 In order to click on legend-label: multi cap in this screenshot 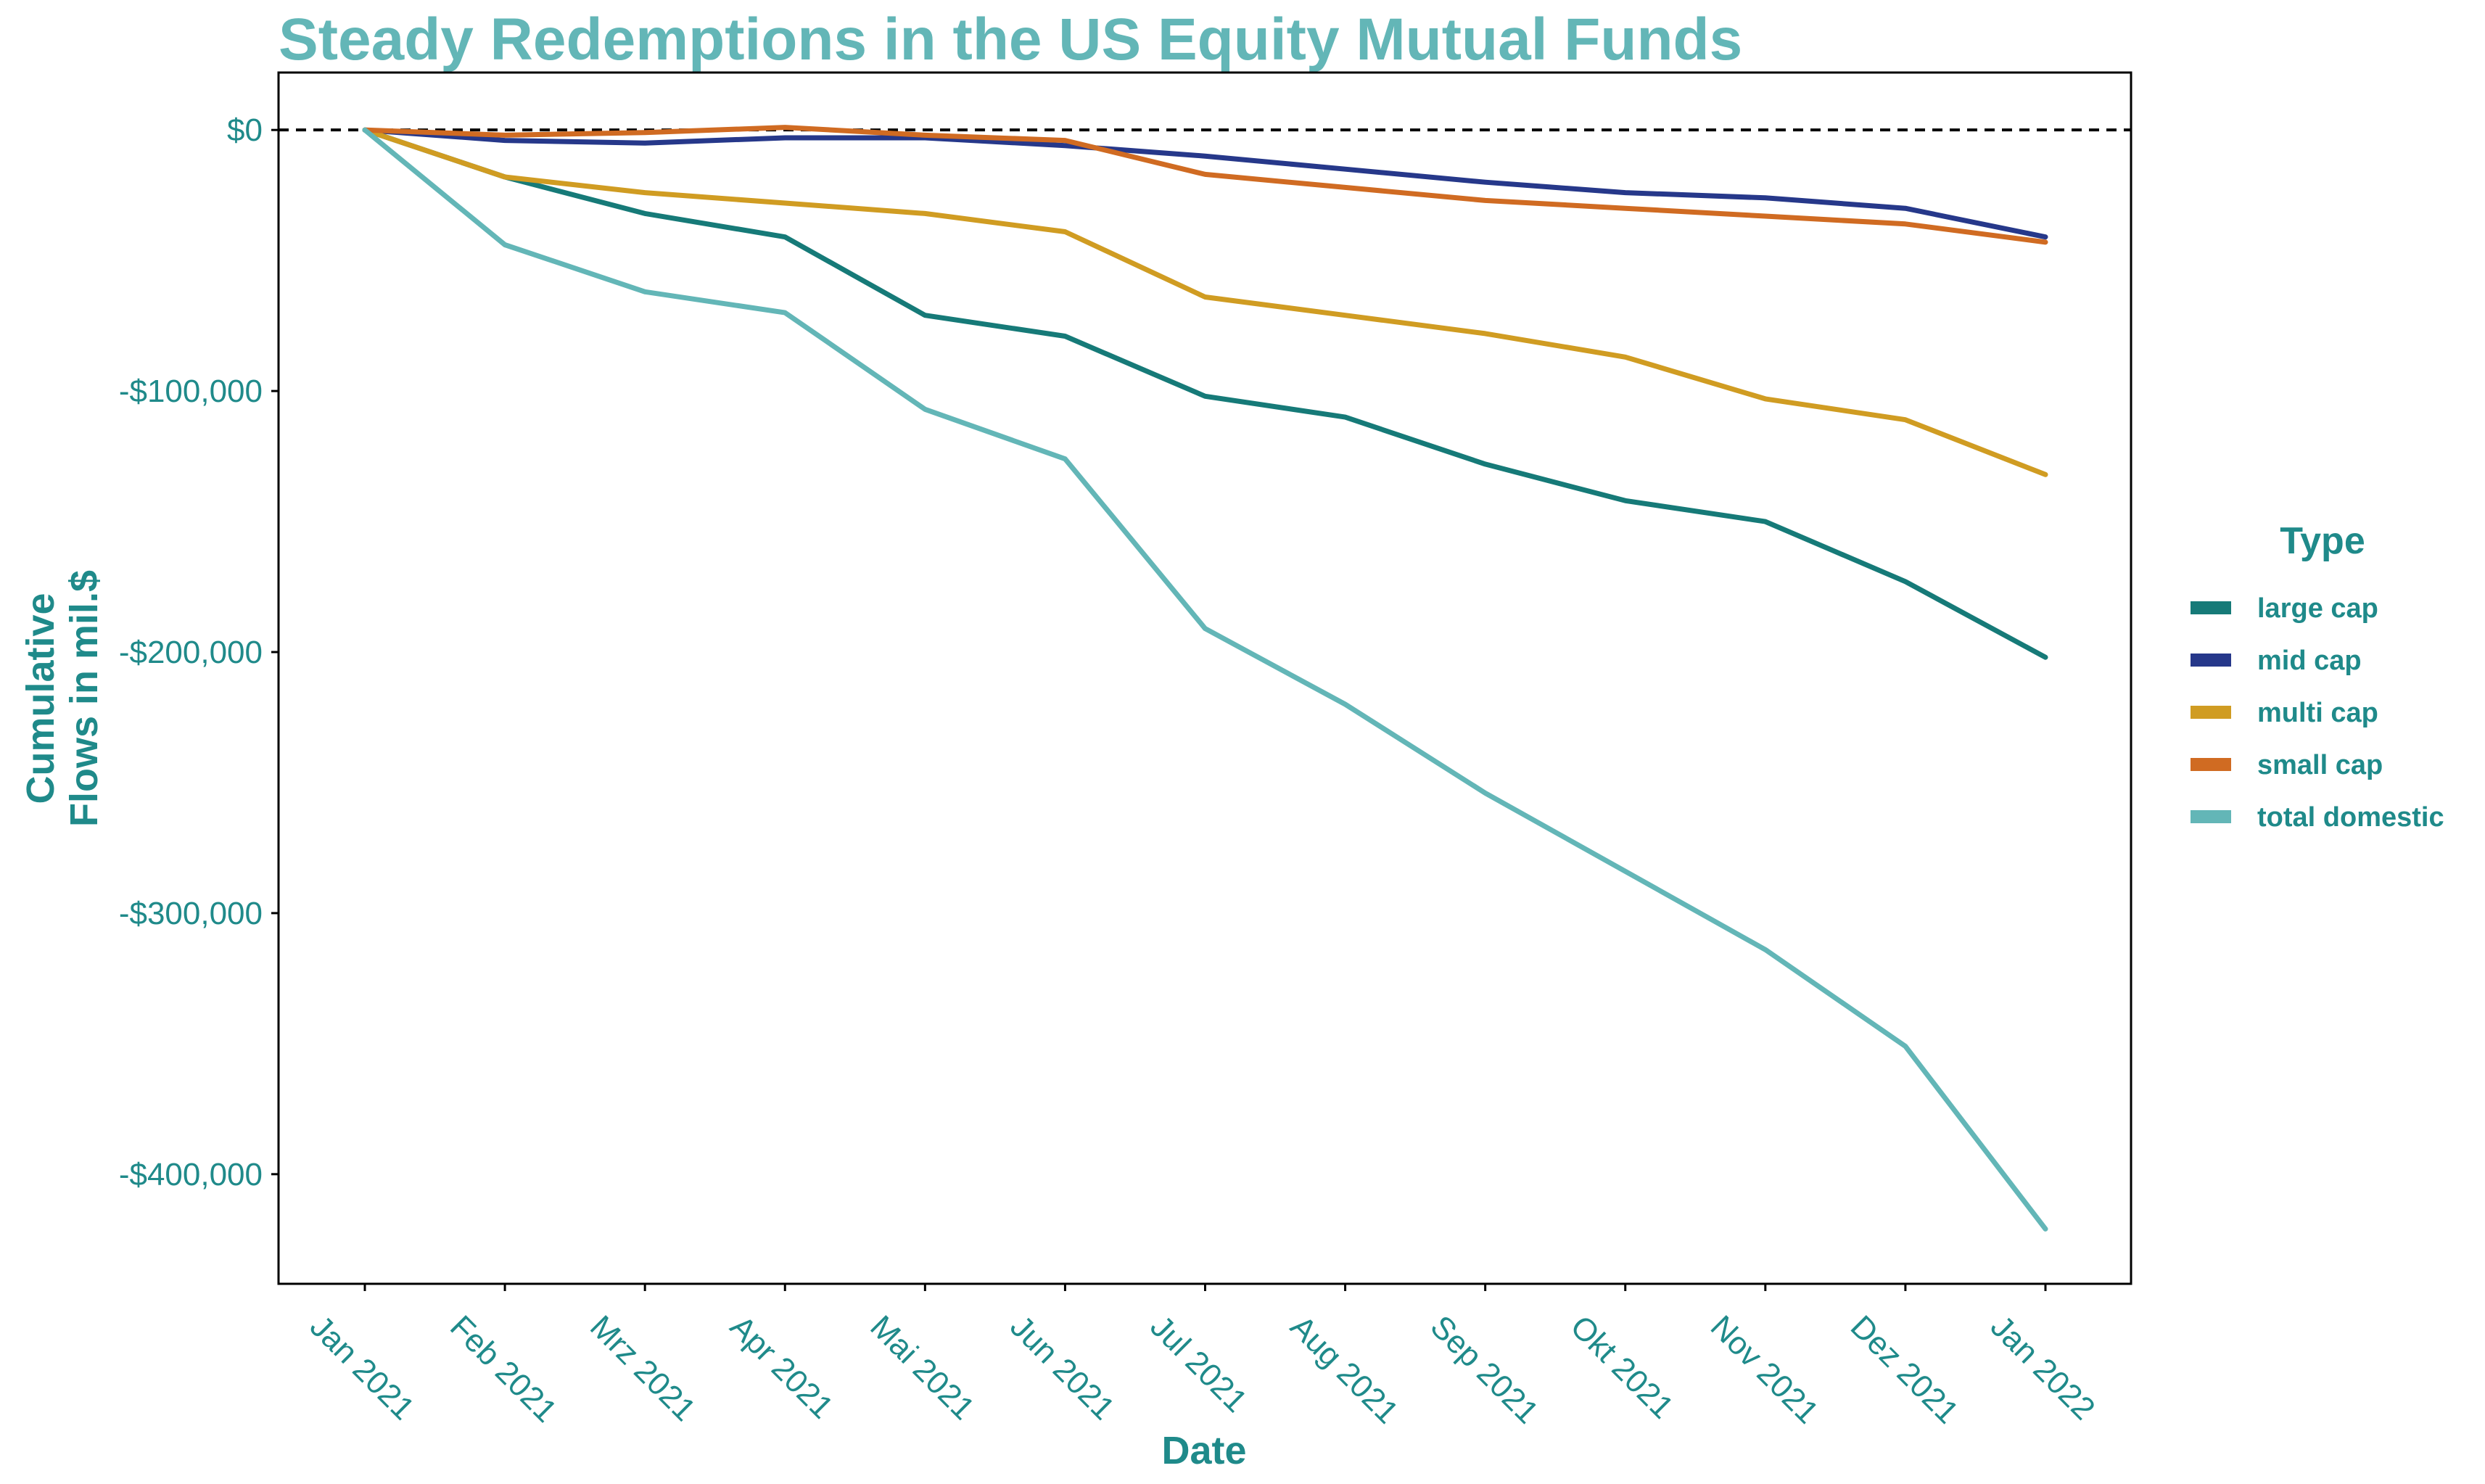, I will do `click(2317, 713)`.